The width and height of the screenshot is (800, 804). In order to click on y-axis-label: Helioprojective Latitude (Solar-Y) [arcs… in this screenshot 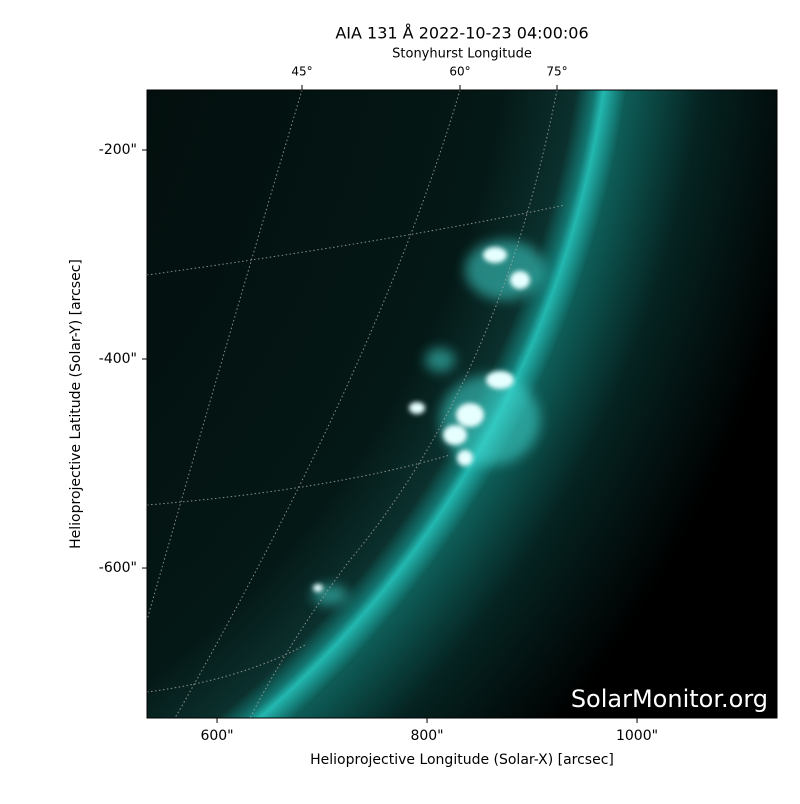, I will do `click(76, 404)`.